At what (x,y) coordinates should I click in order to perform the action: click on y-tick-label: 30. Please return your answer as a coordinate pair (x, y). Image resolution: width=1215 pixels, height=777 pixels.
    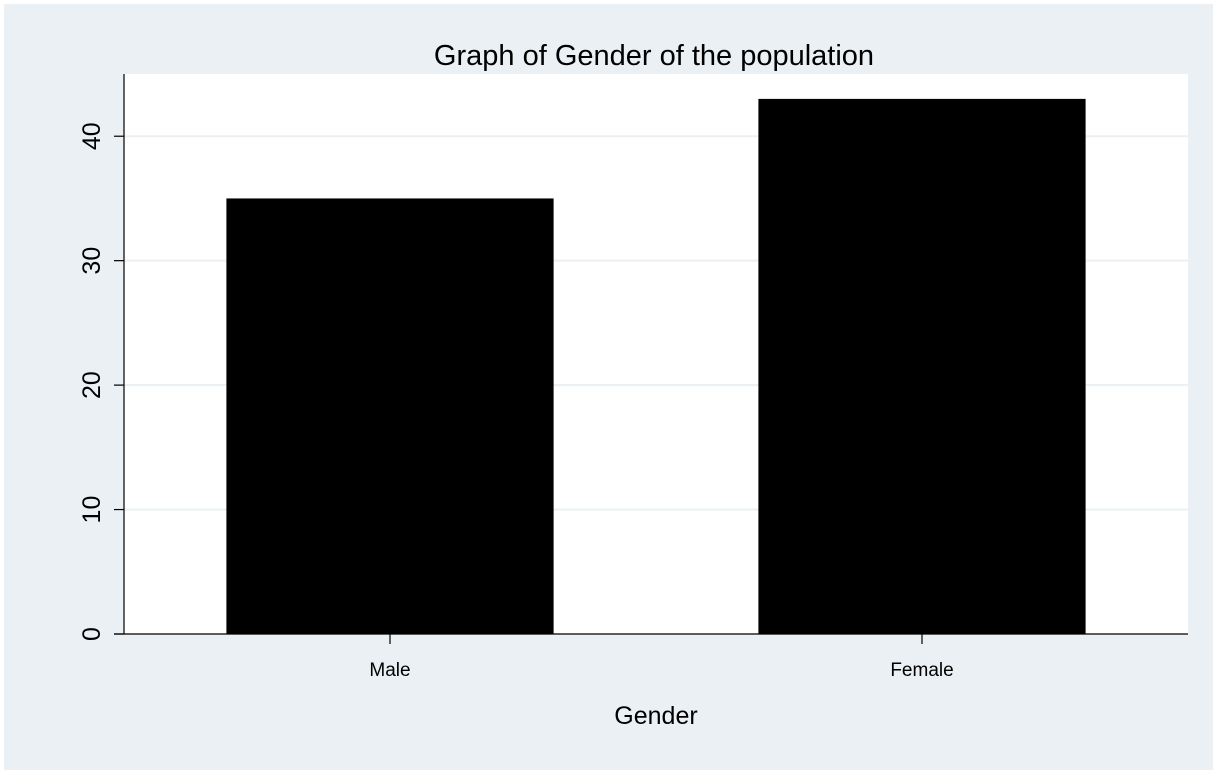
    Looking at the image, I should click on (92, 261).